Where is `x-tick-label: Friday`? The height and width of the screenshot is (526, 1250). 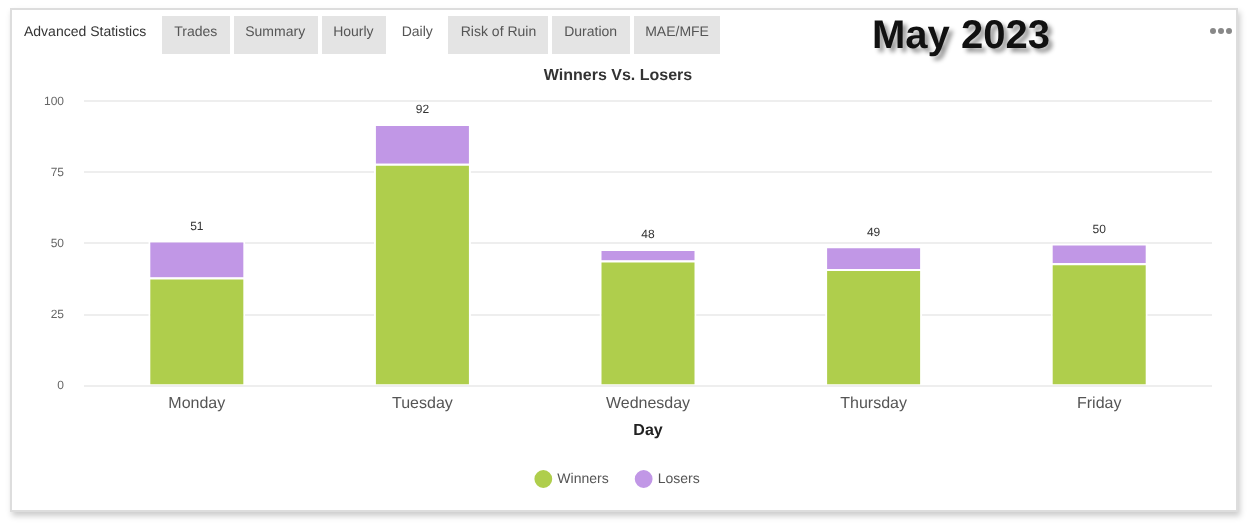
x-tick-label: Friday is located at coordinates (1099, 402).